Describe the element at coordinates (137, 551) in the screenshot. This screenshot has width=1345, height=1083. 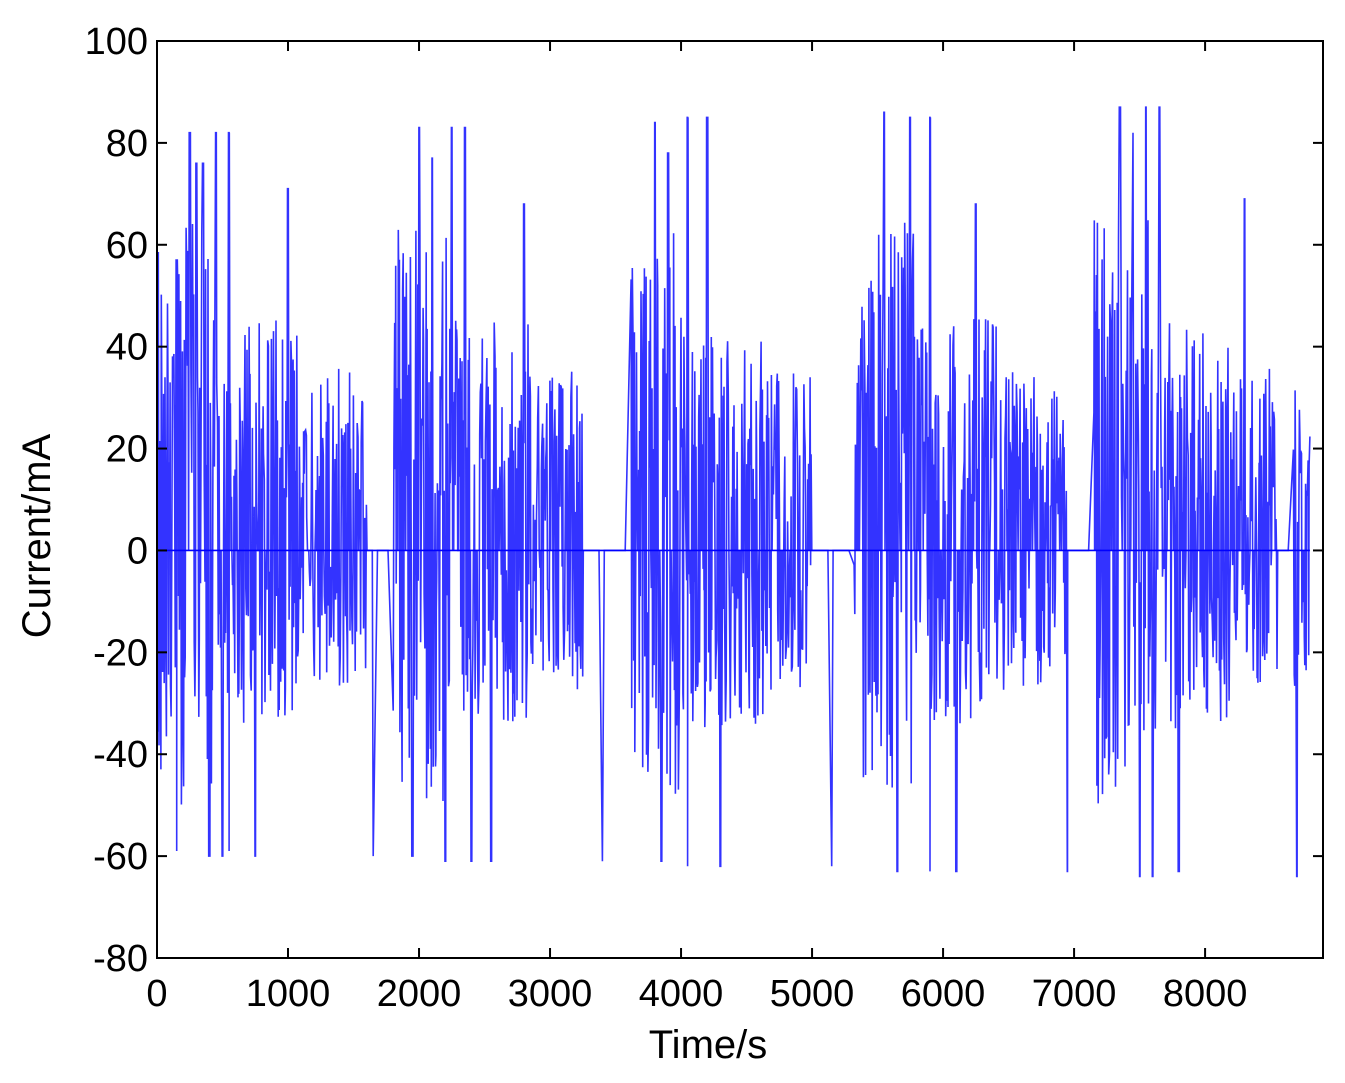
I see `y-tick-label: 0` at that location.